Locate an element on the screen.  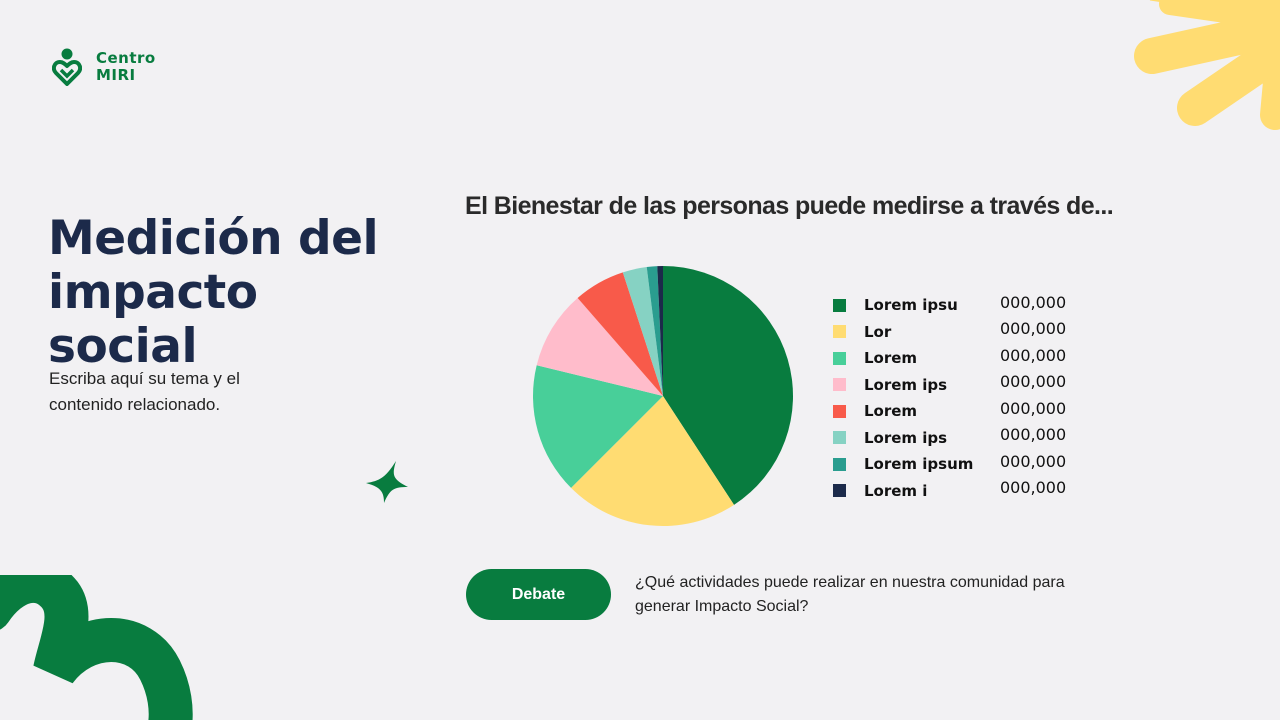
page-title: Medición del impacto social is located at coordinates (213, 292).